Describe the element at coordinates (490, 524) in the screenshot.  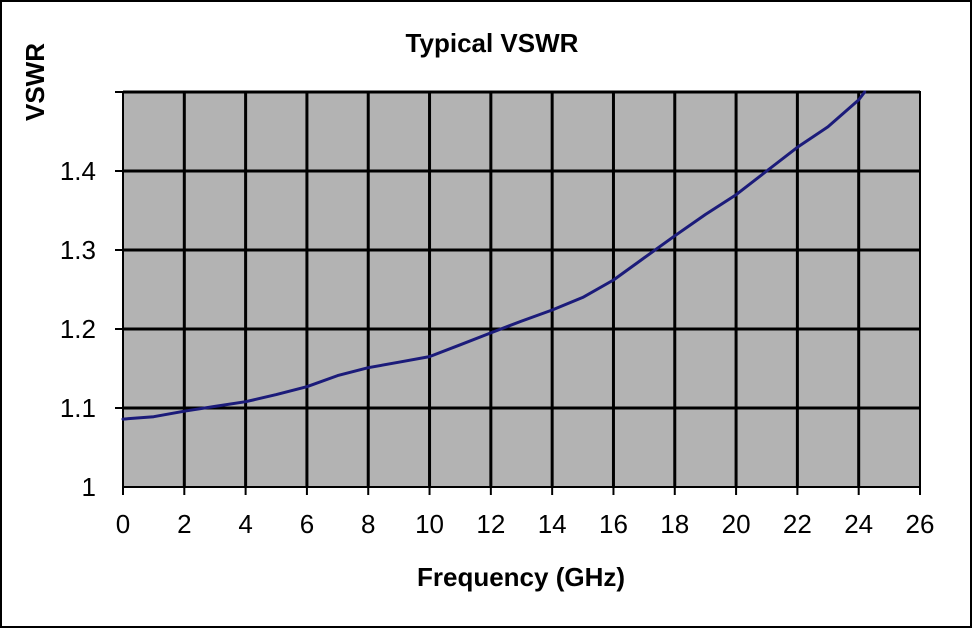
I see `x-tick-label: 12` at that location.